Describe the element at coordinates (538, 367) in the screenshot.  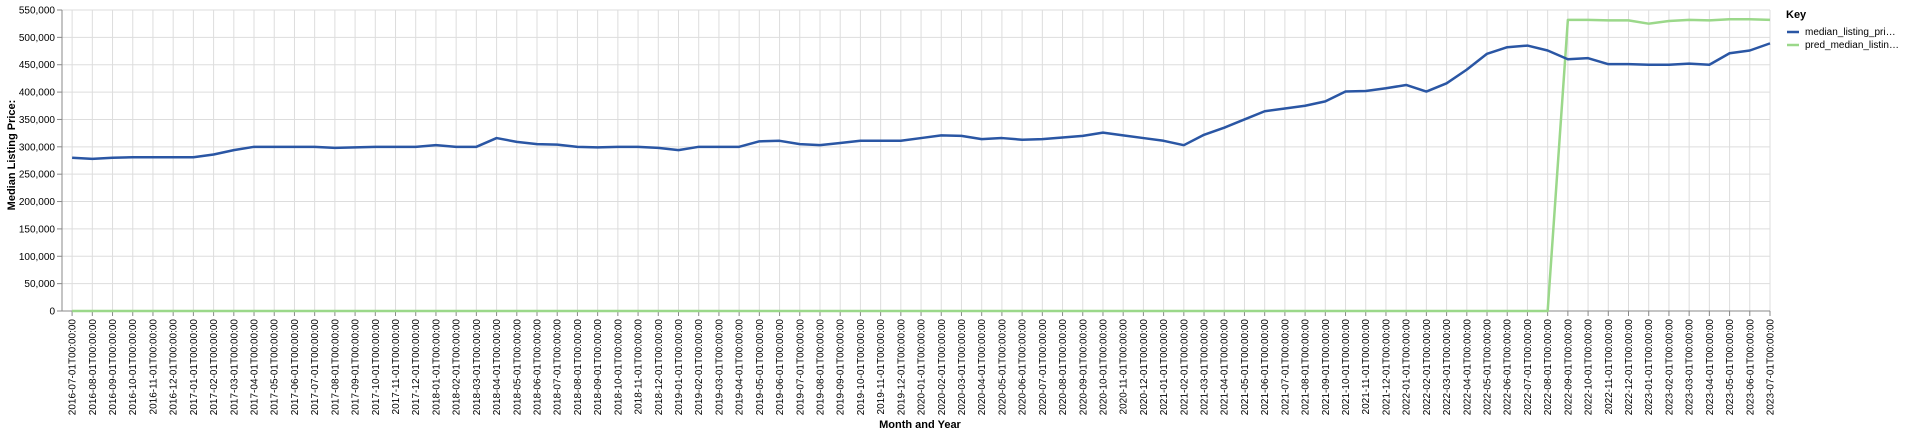
I see `x-tick-label: 2018-06-01T00:00:00` at that location.